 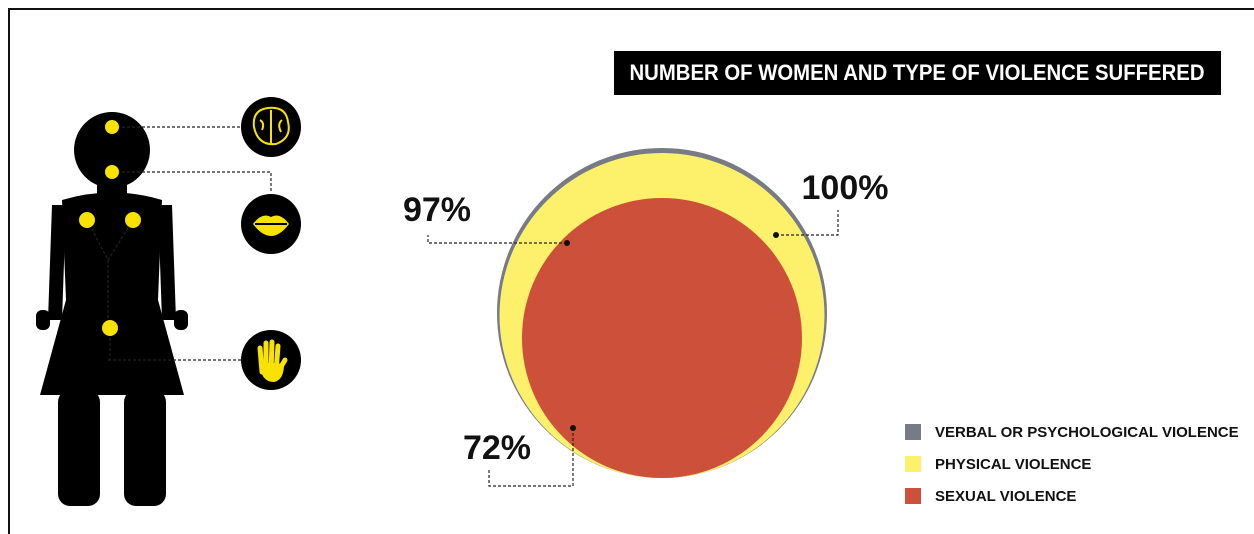 I want to click on value-label: 100%, so click(x=845, y=188).